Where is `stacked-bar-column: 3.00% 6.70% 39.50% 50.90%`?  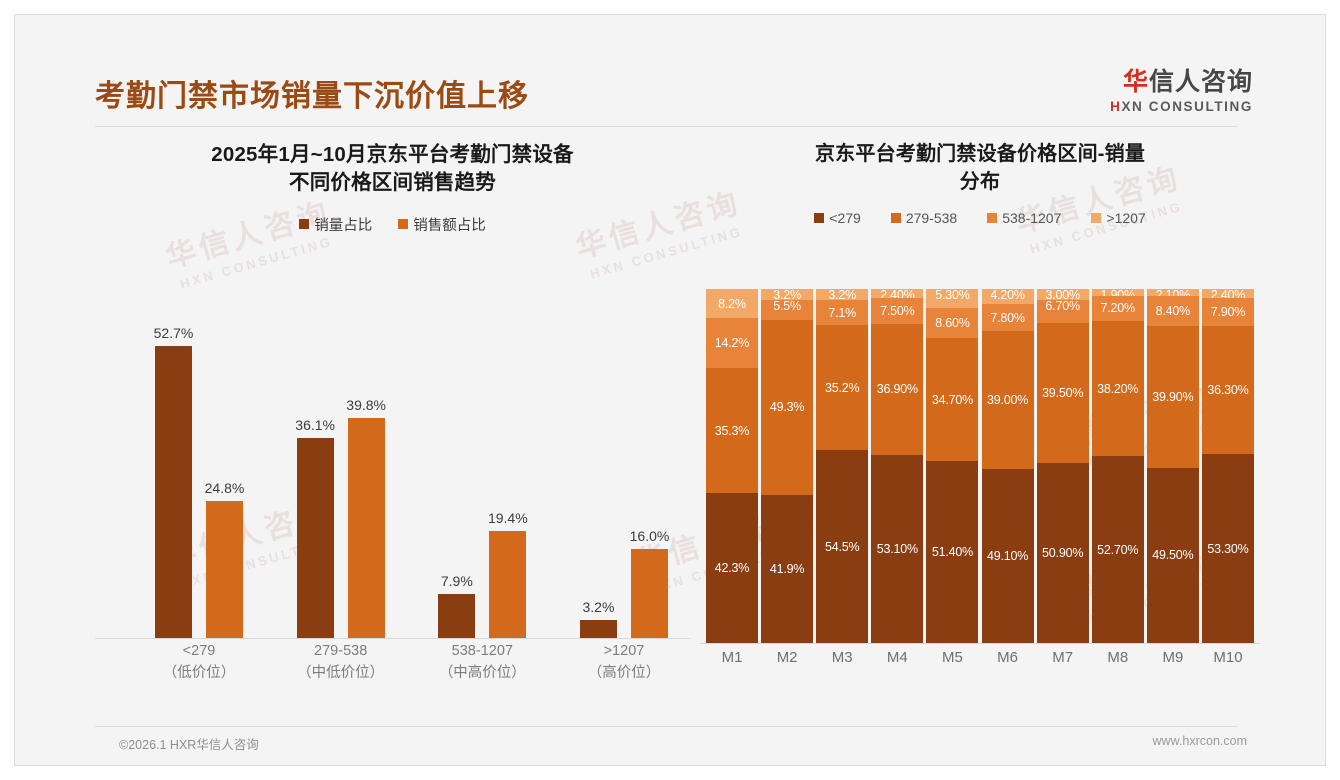 stacked-bar-column: 3.00% 6.70% 39.50% 50.90% is located at coordinates (1062, 465).